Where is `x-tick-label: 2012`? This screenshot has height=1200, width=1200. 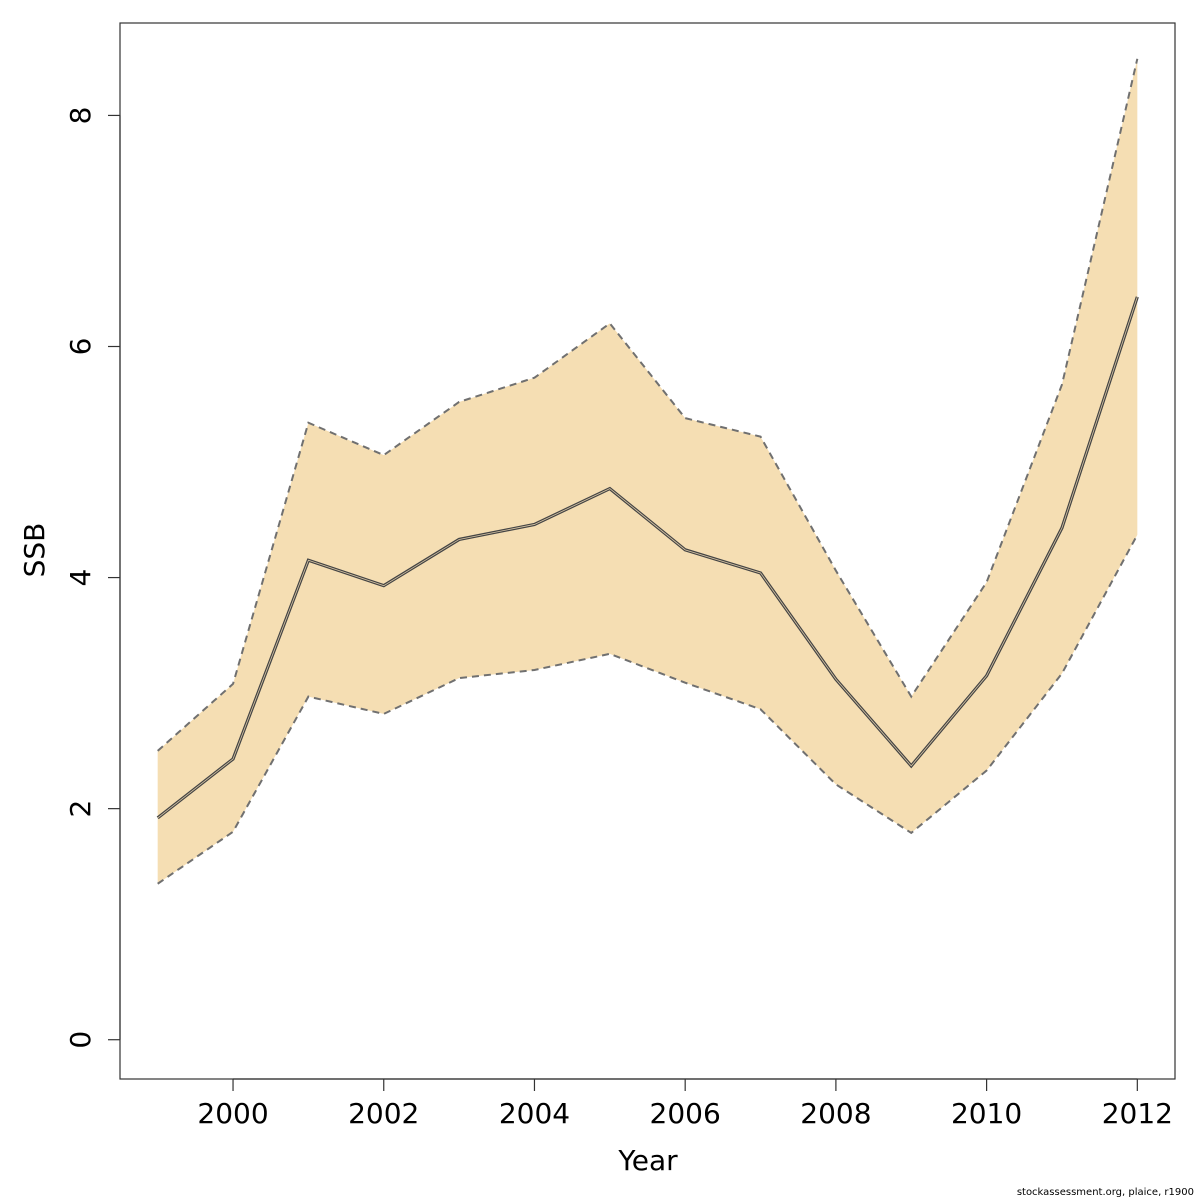
x-tick-label: 2012 is located at coordinates (1137, 1113).